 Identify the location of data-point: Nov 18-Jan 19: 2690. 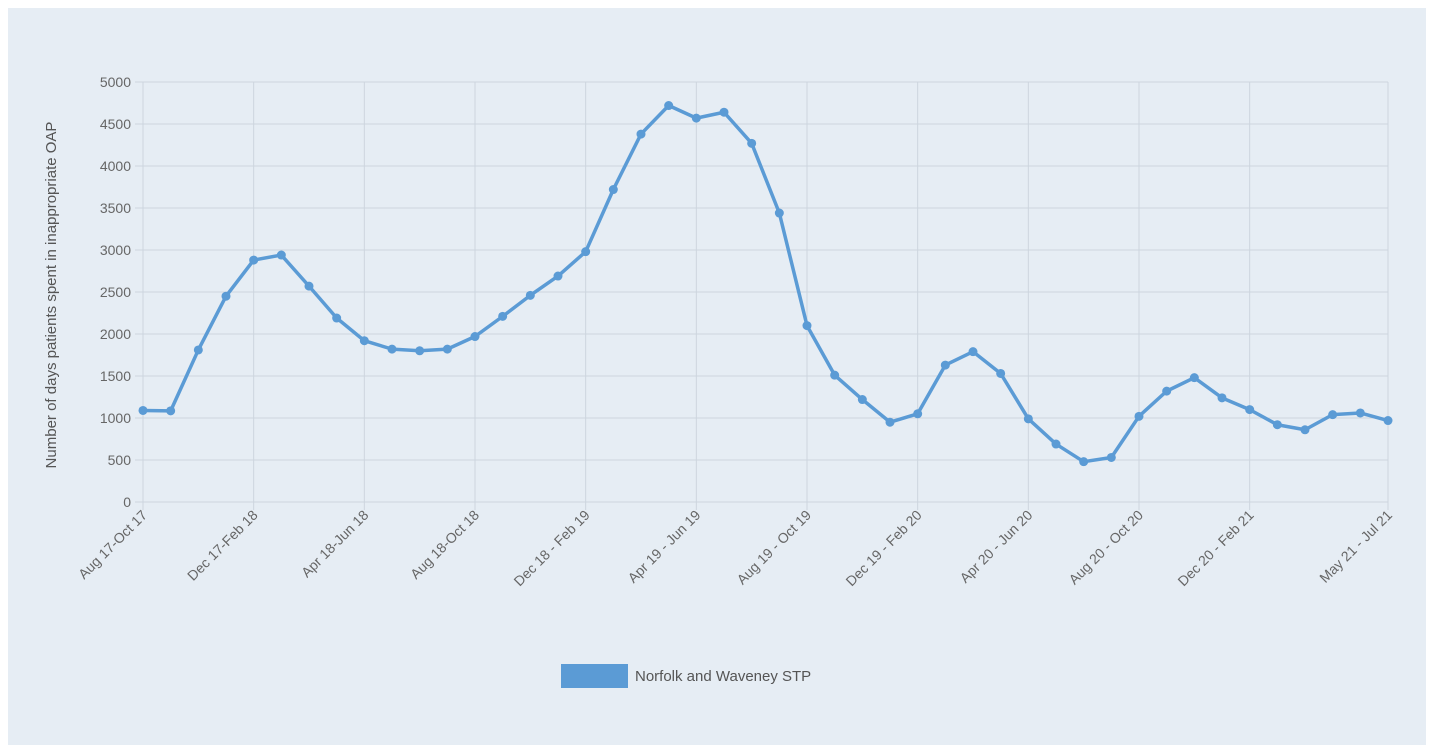
(558, 276).